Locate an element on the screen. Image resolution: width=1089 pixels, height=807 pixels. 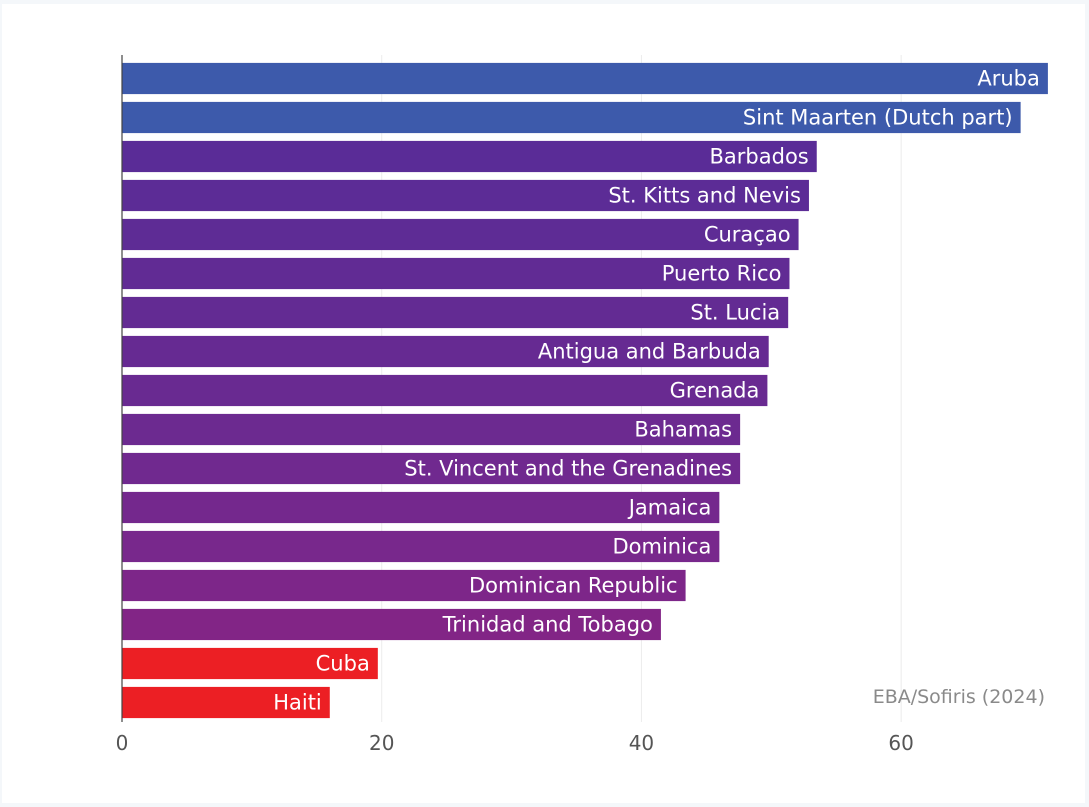
bar-label-barbados: Barbados is located at coordinates (759, 157).